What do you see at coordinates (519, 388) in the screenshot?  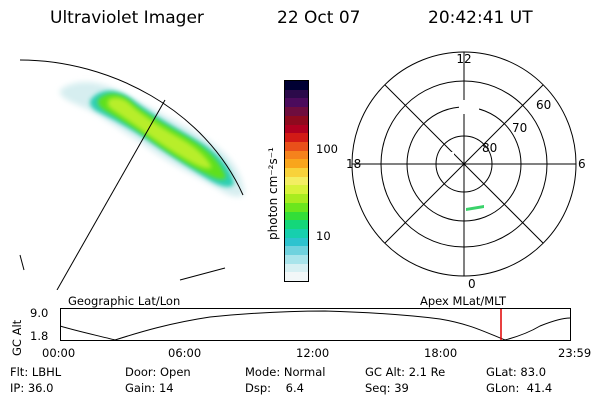 I see `info-glon: GLon: 41.4` at bounding box center [519, 388].